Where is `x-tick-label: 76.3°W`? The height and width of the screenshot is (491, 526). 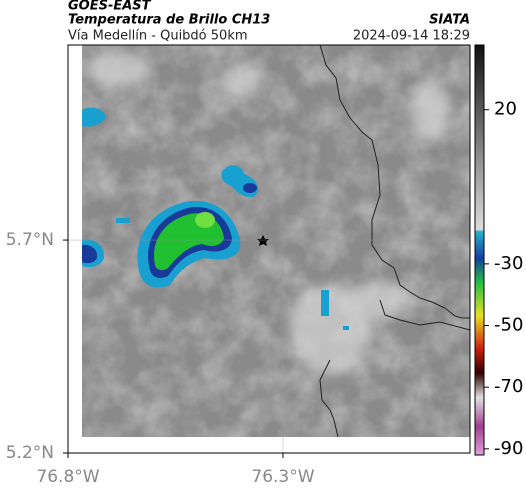
x-tick-label: 76.3°W is located at coordinates (282, 477).